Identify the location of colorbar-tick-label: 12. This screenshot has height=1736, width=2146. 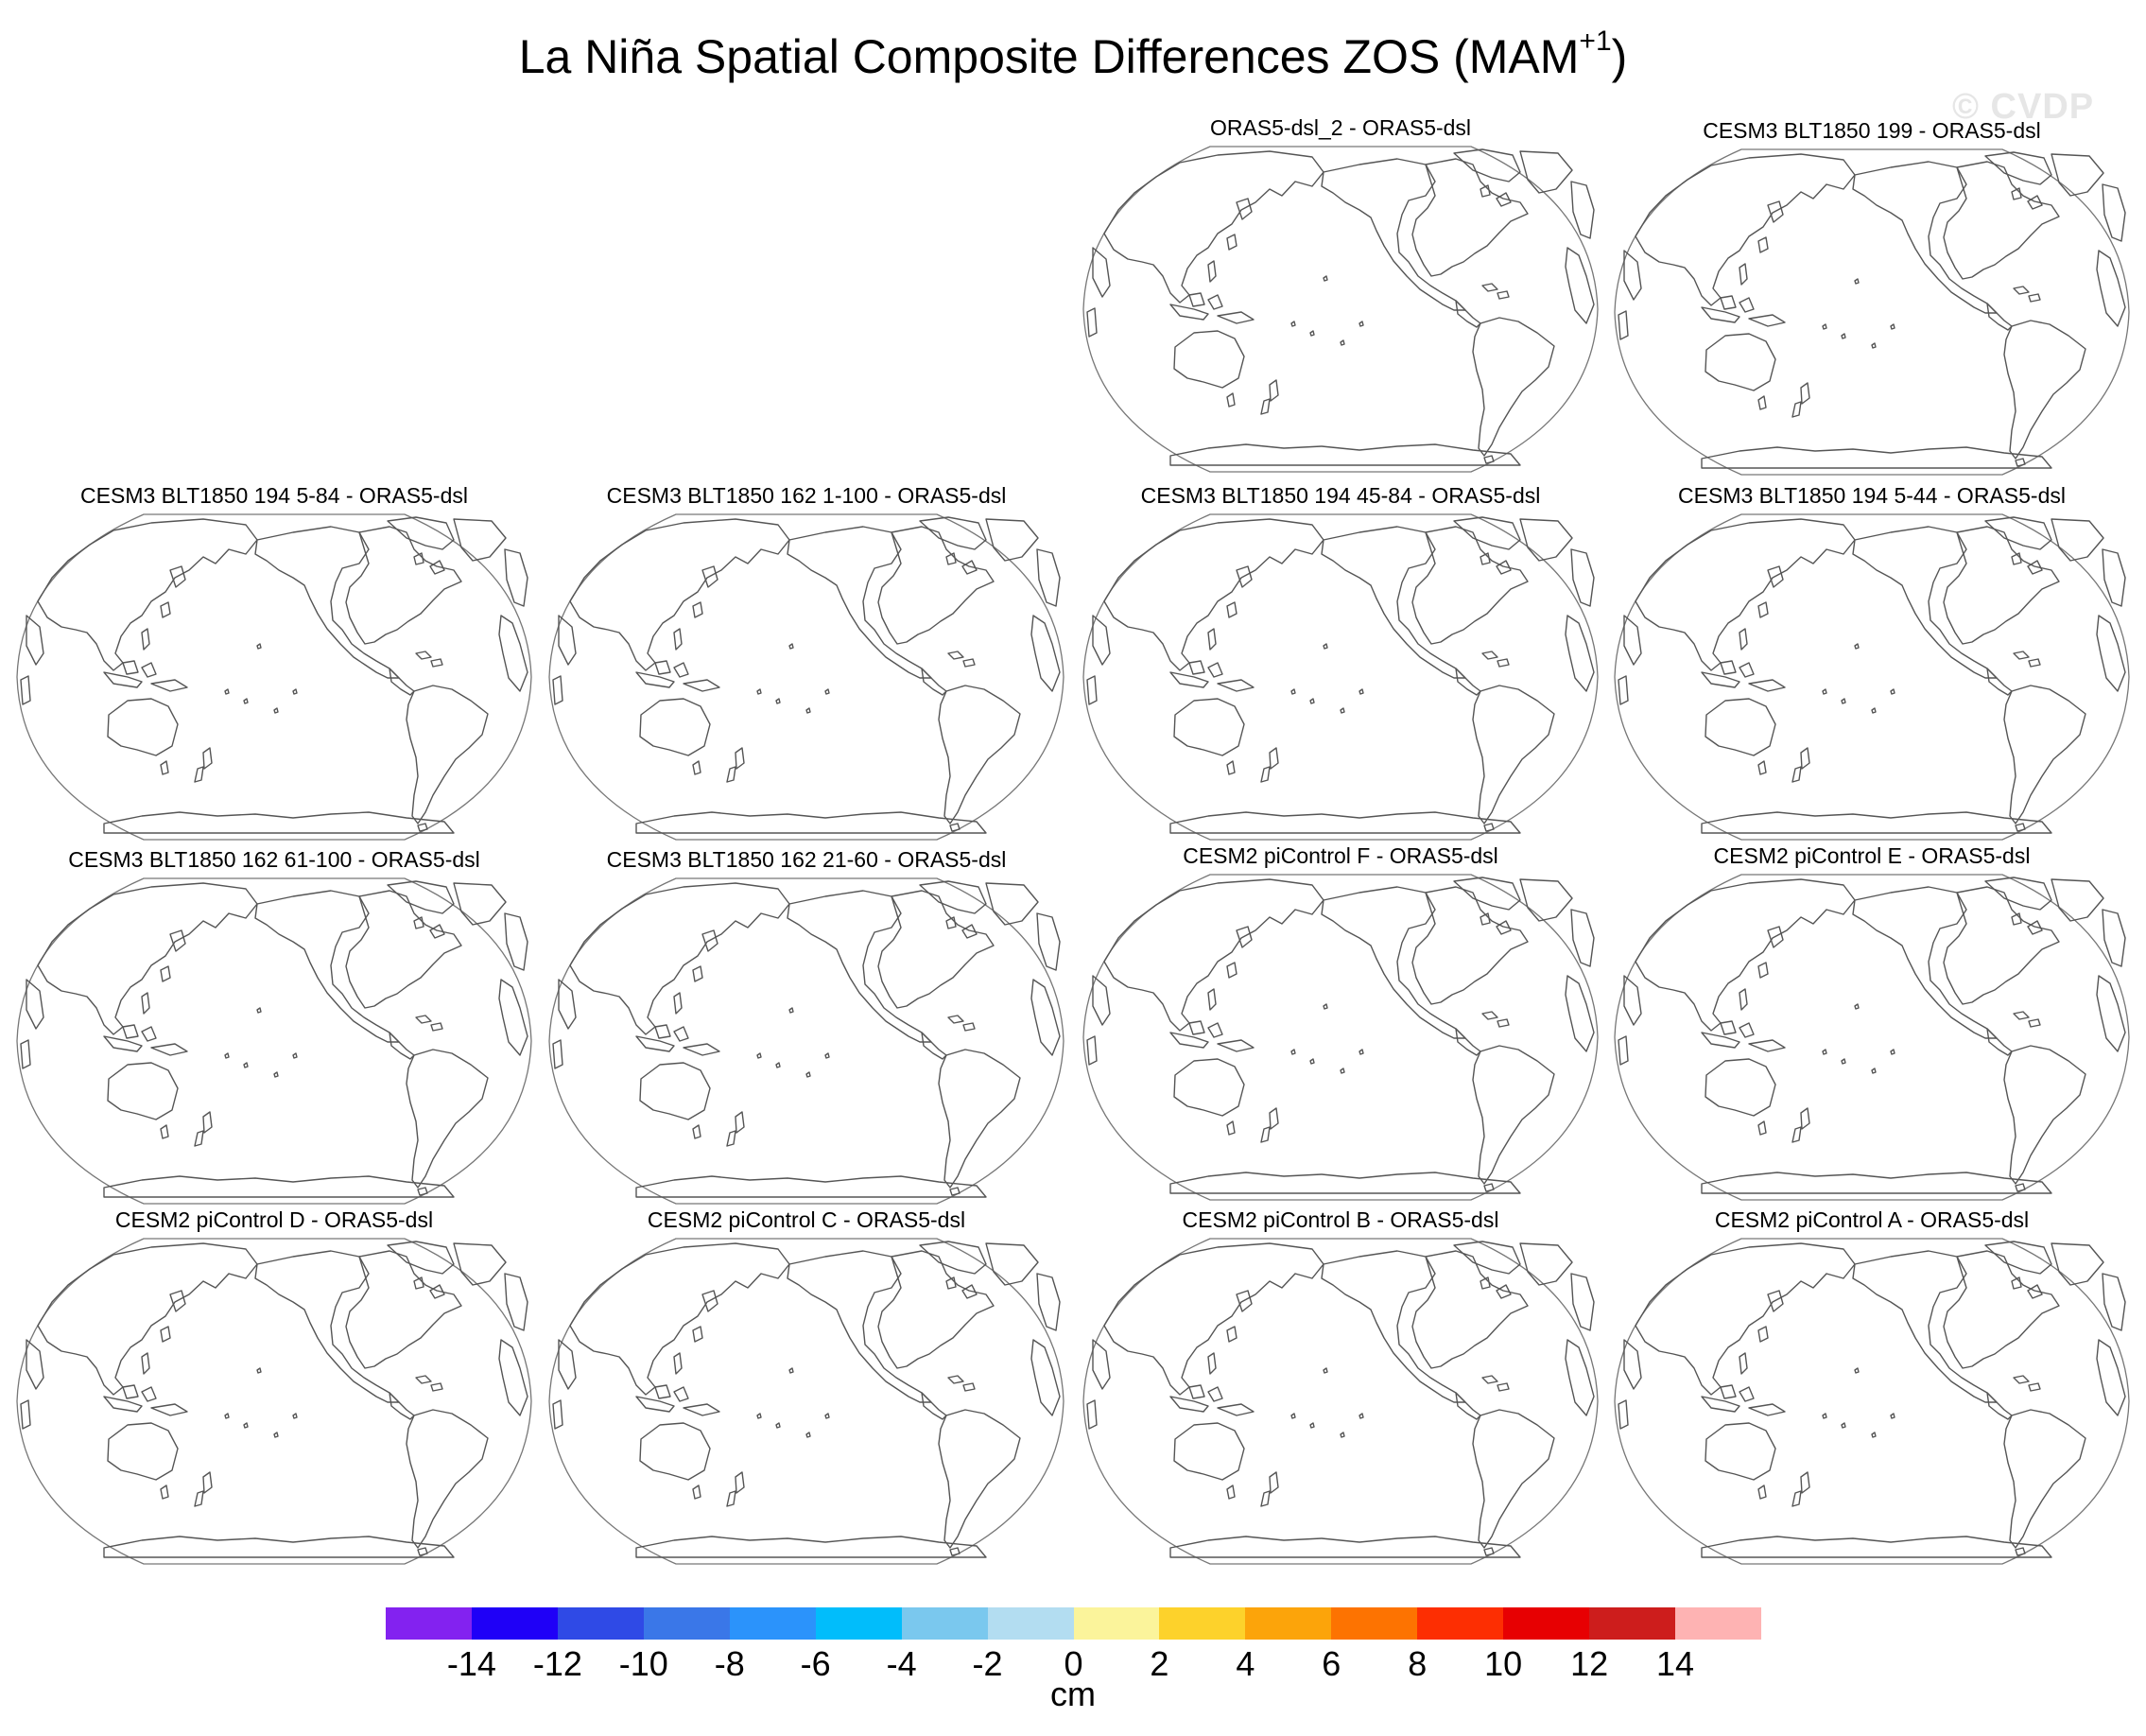
(1589, 1663).